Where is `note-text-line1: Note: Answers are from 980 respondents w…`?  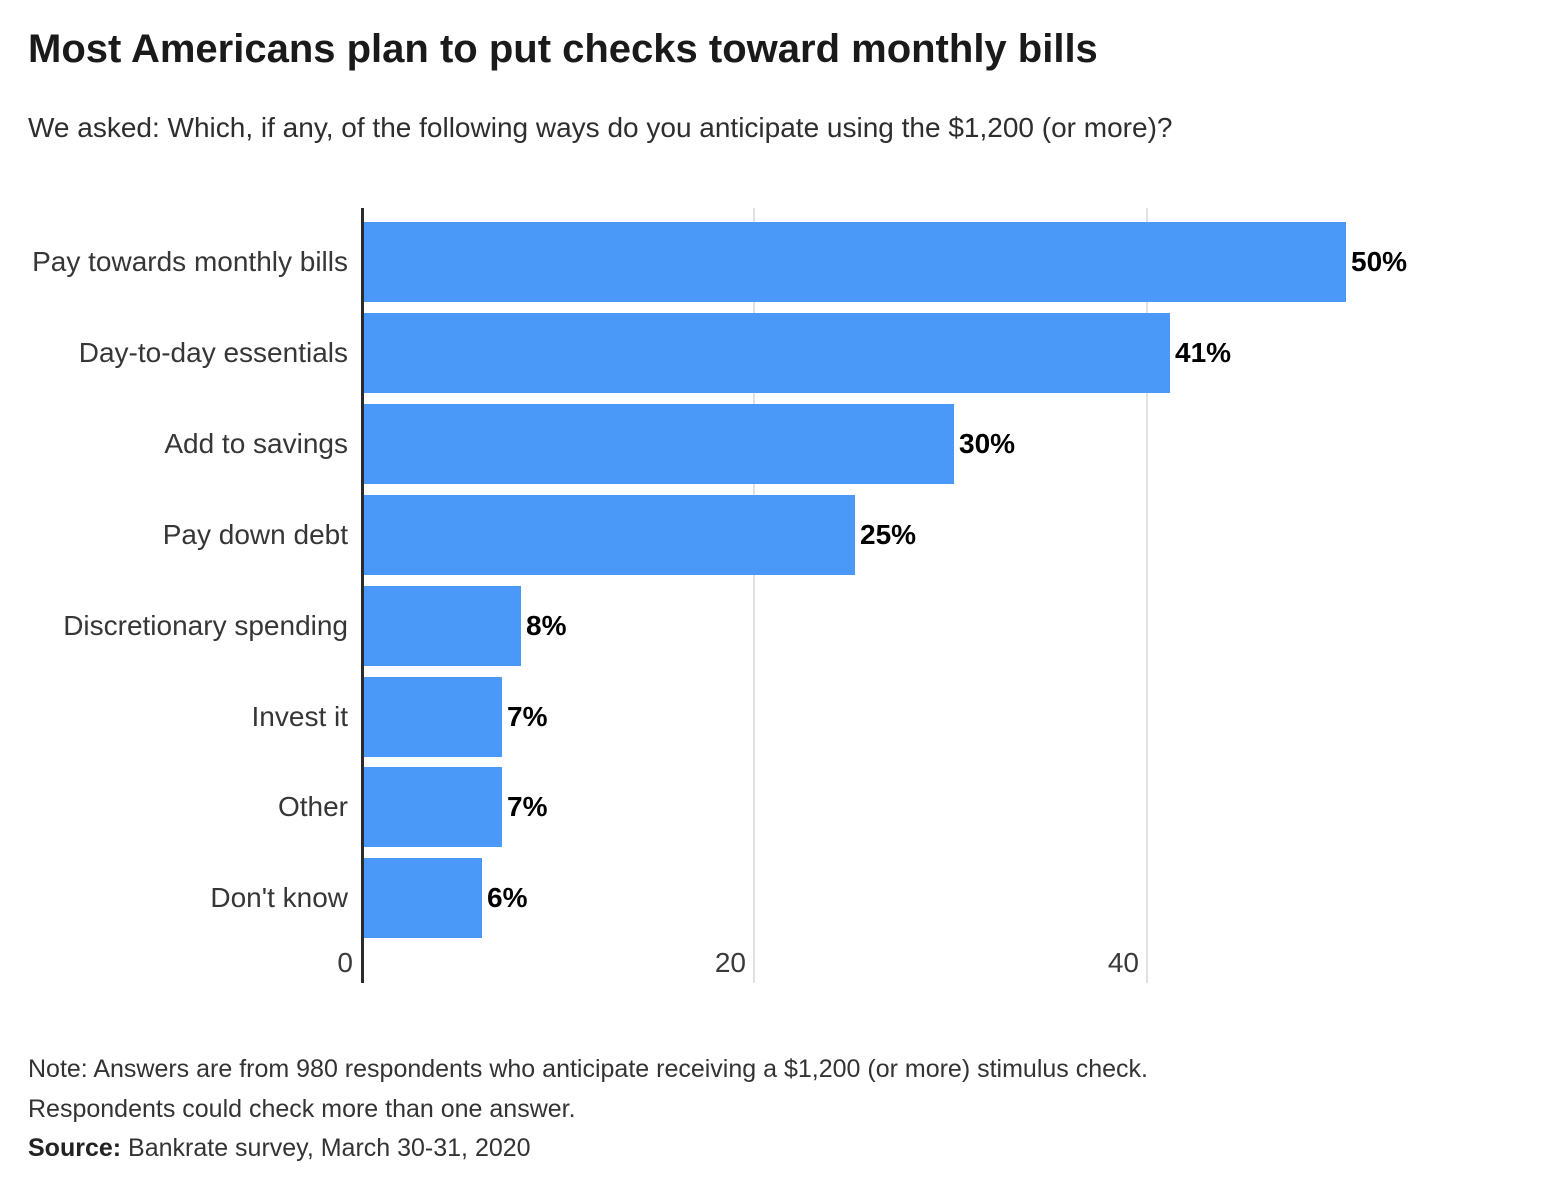
note-text-line1: Note: Answers are from 980 respondents w… is located at coordinates (588, 1069).